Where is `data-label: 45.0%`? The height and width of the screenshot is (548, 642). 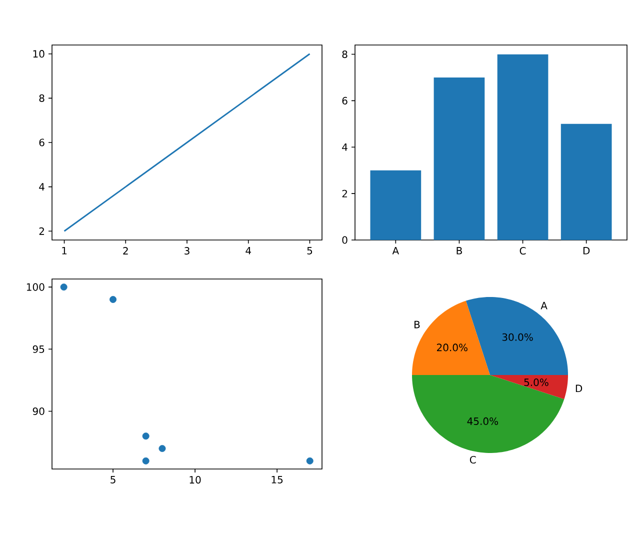
data-label: 45.0% is located at coordinates (482, 421).